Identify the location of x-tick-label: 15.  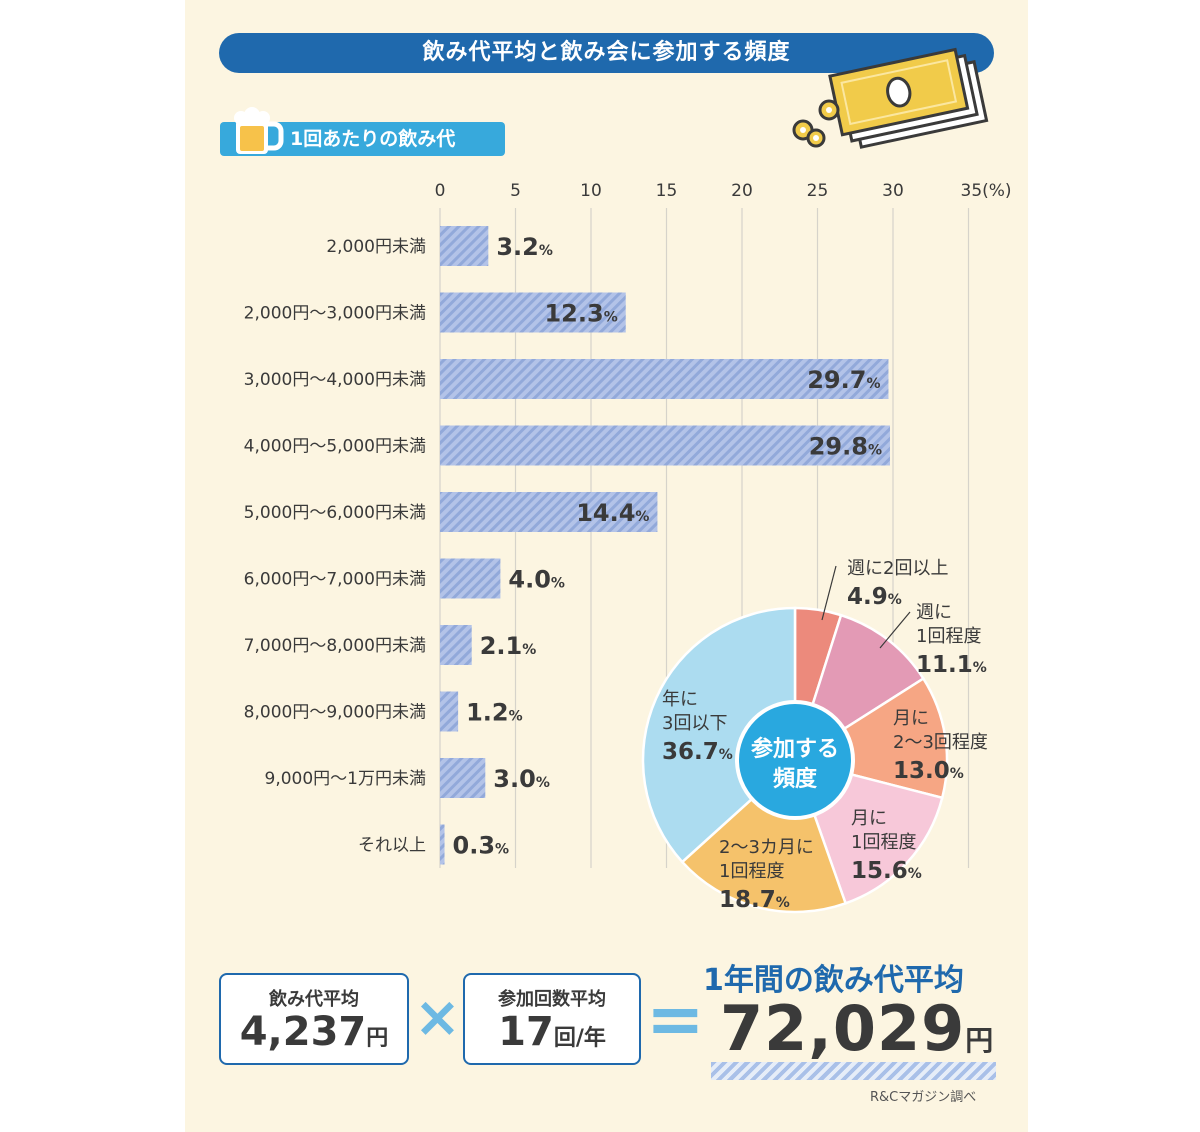
(667, 191).